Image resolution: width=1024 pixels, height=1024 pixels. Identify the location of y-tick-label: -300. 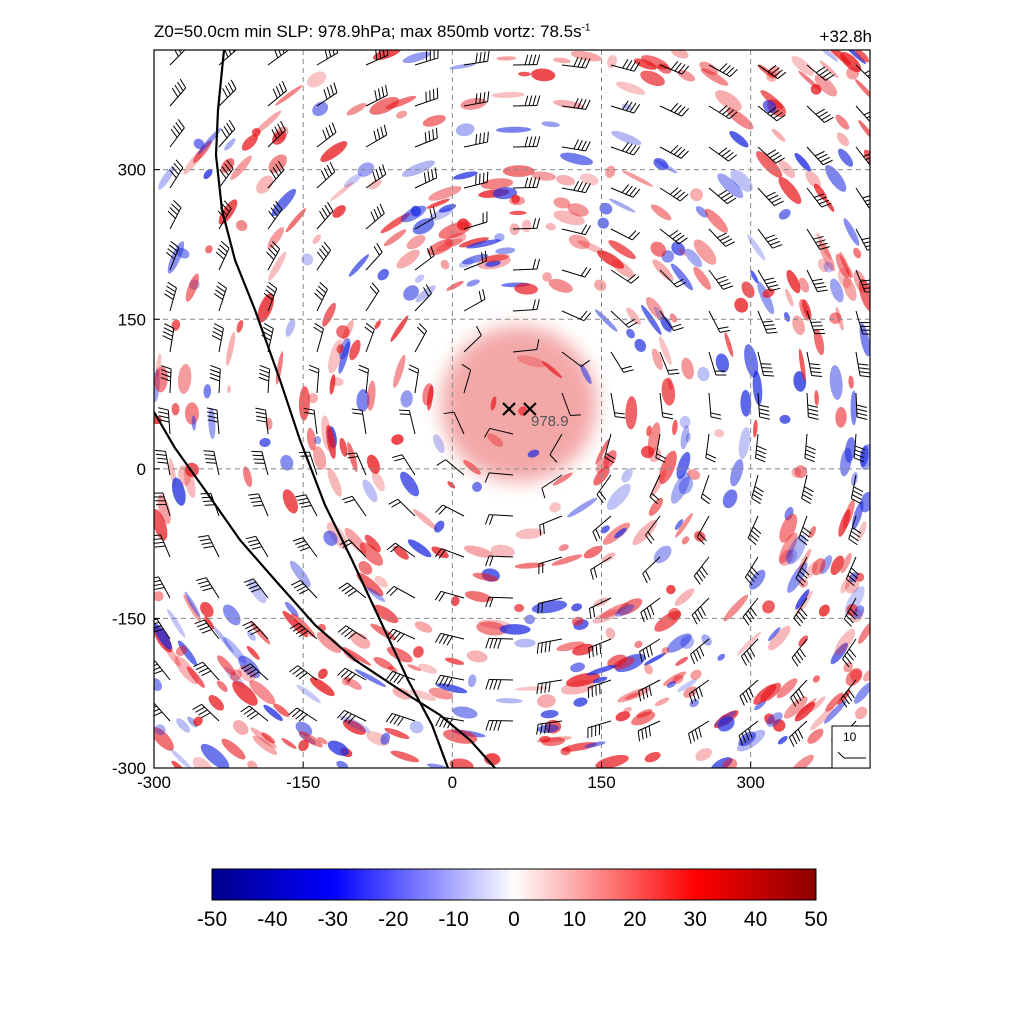
(129, 768).